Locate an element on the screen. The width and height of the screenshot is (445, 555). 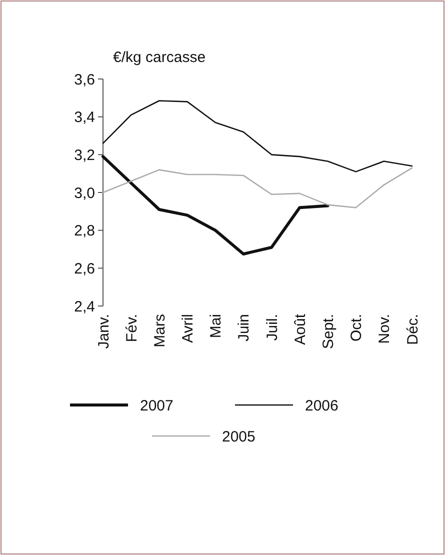
y-tick-label: 2,8 is located at coordinates (84, 231).